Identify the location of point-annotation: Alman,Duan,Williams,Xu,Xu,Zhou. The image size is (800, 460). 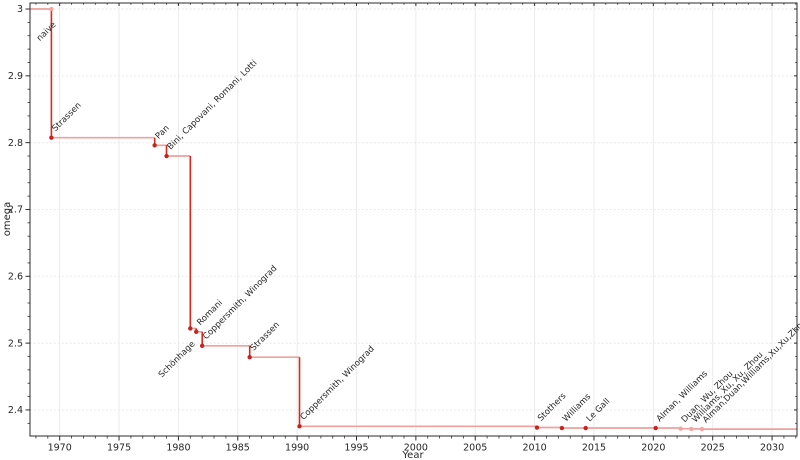
(750, 371).